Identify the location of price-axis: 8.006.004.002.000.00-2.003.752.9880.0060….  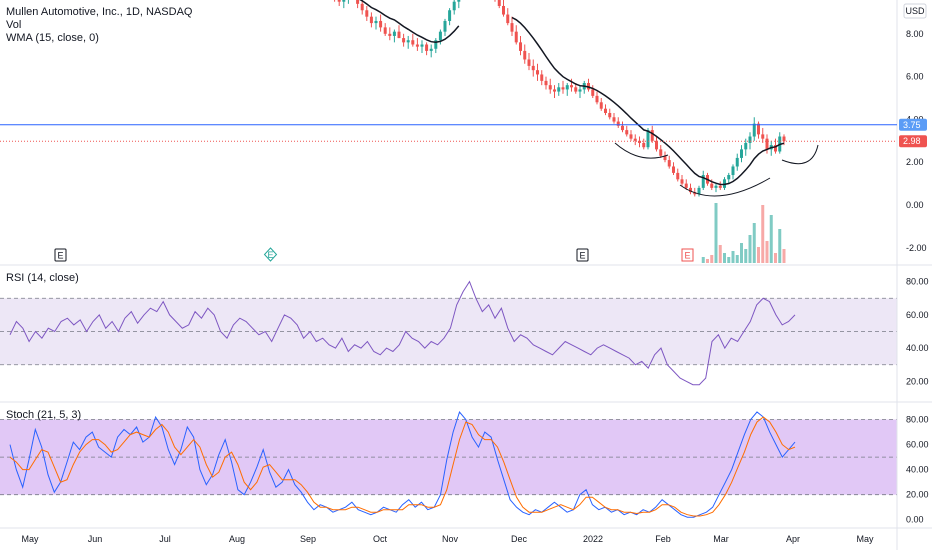
(914, 277).